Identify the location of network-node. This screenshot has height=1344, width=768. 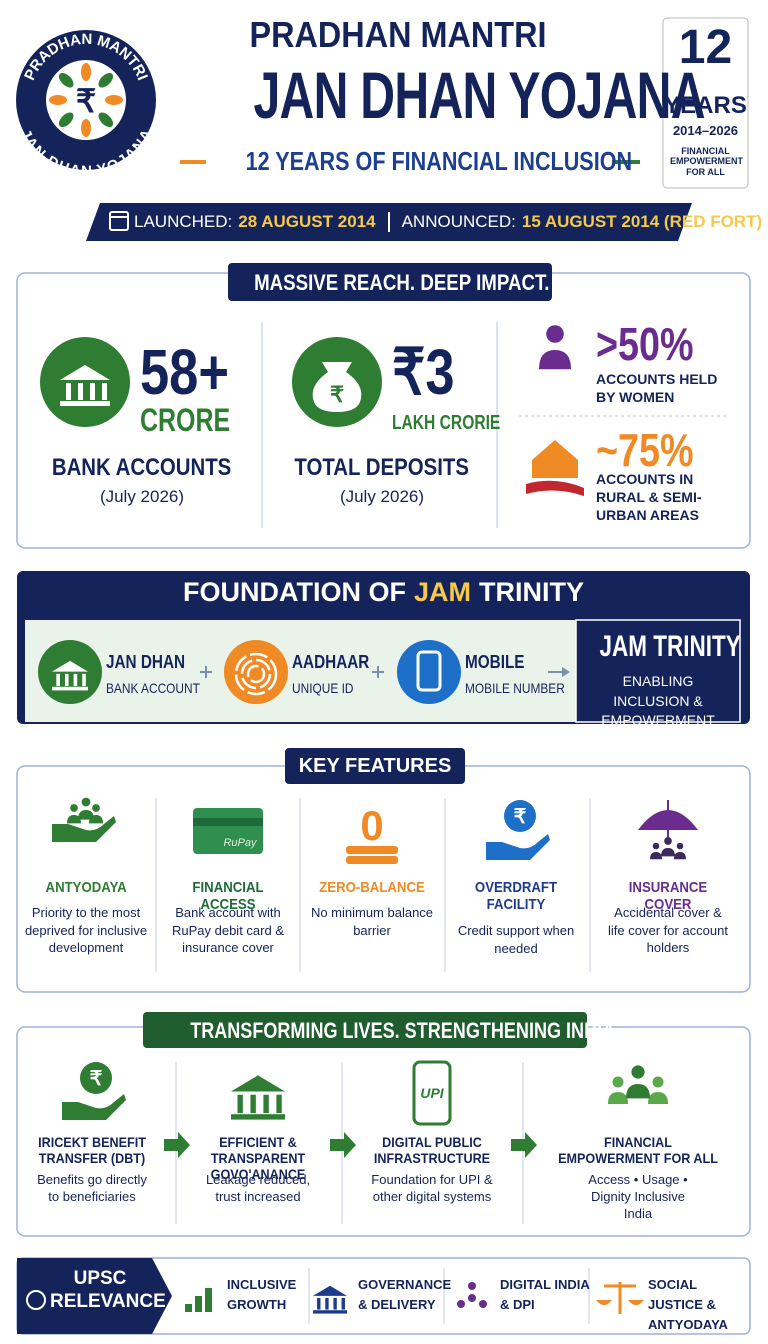
(472, 1298).